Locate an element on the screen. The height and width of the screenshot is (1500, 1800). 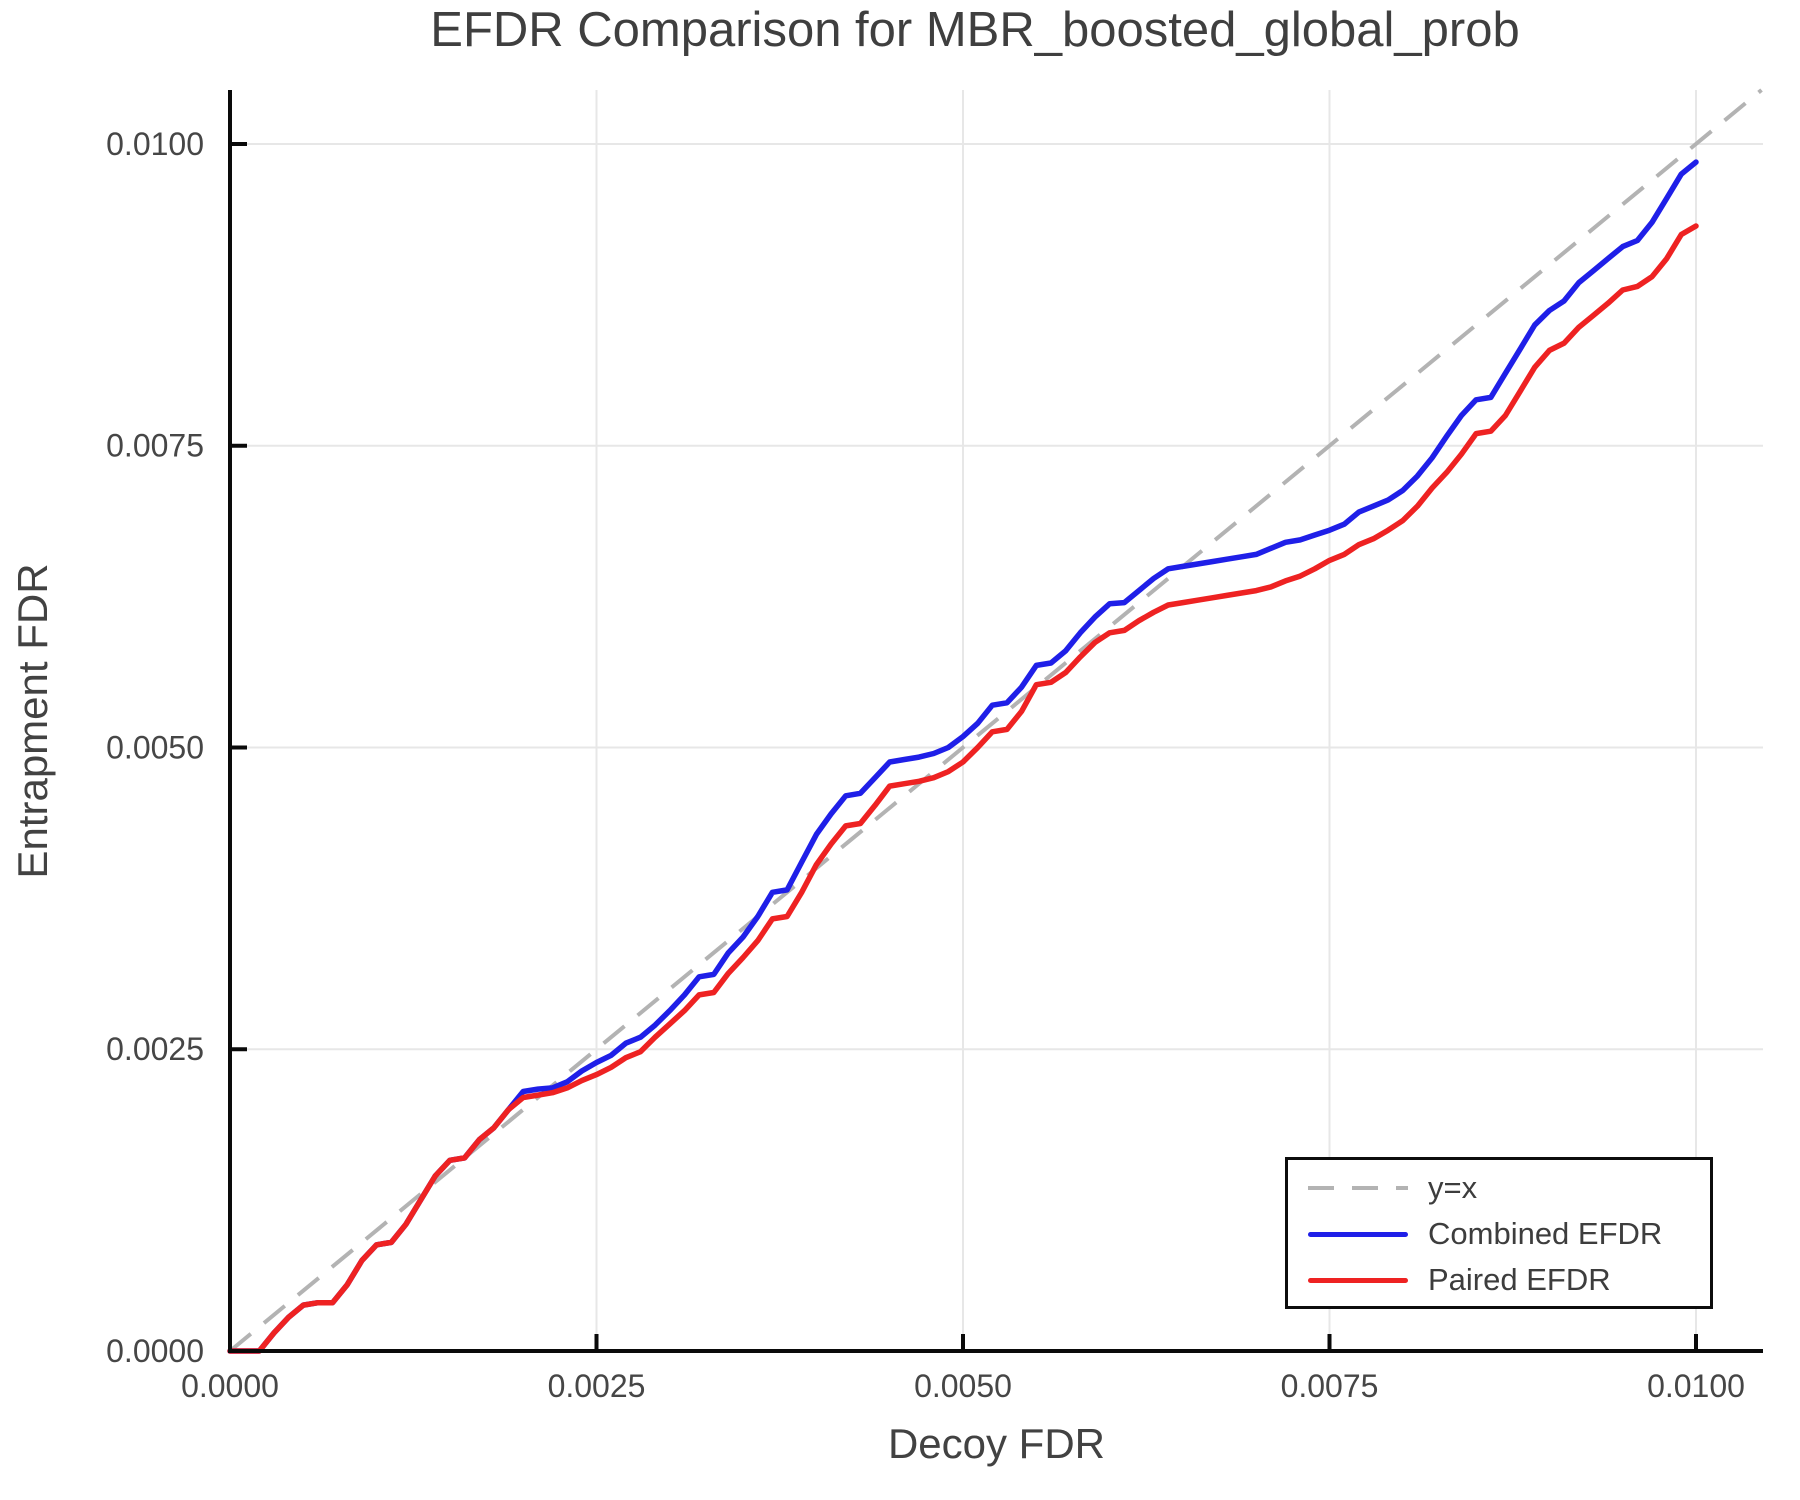
y-axis-label: Entrapment FDR is located at coordinates (32, 721).